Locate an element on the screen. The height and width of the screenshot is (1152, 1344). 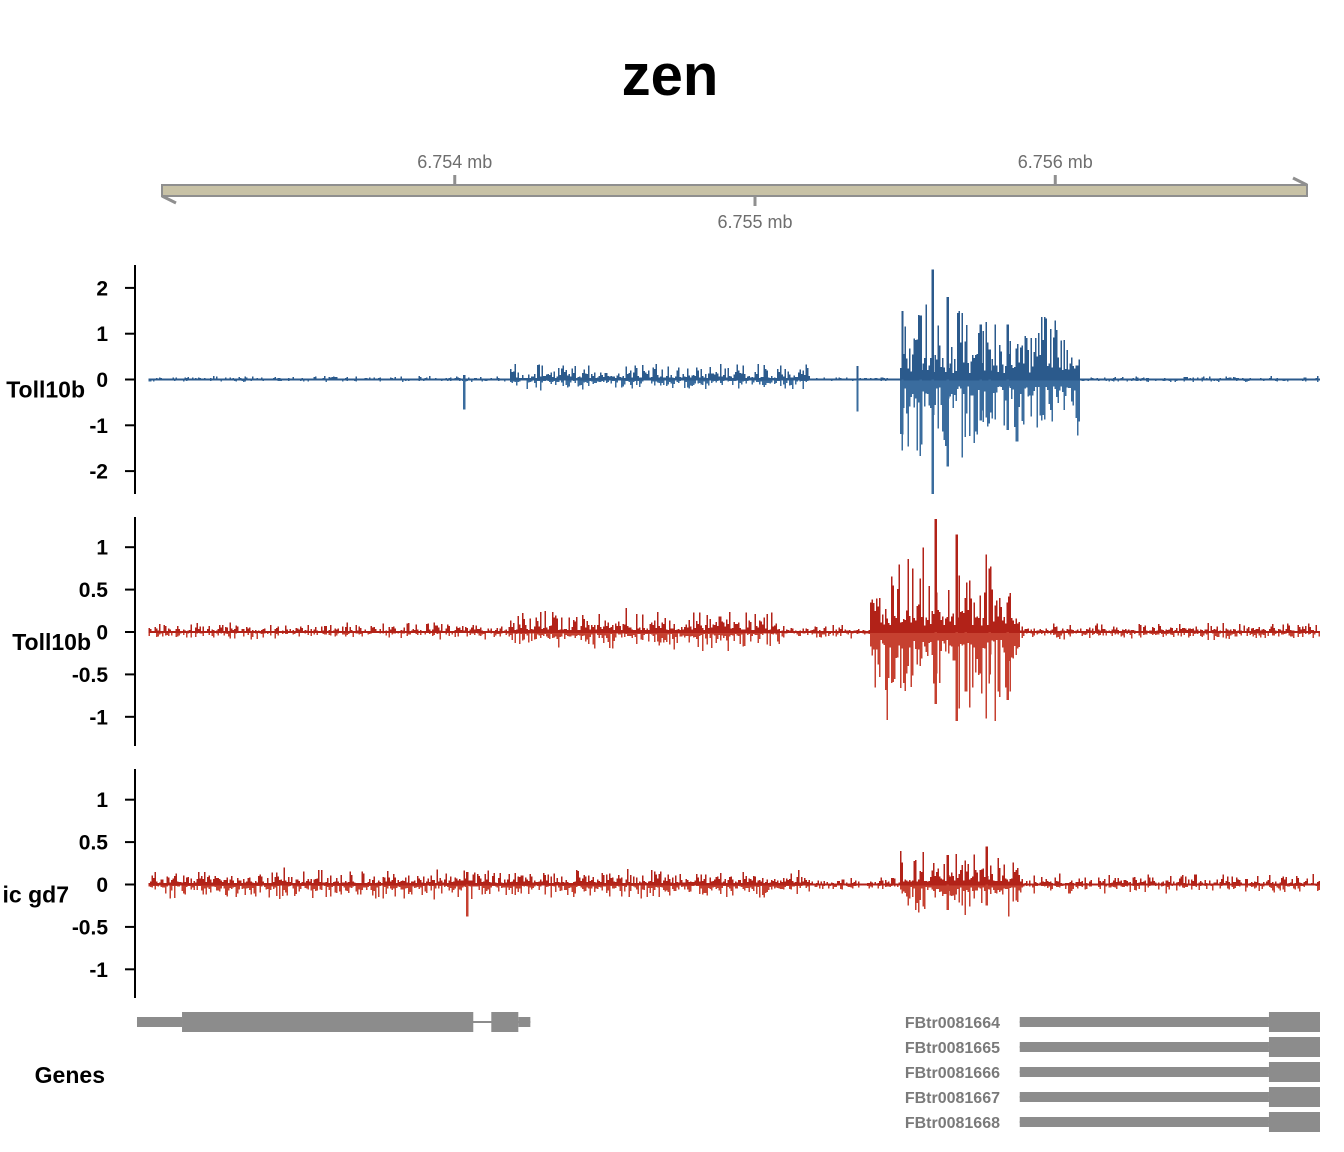
transcript-name: FBtr0081668 is located at coordinates (952, 1123).